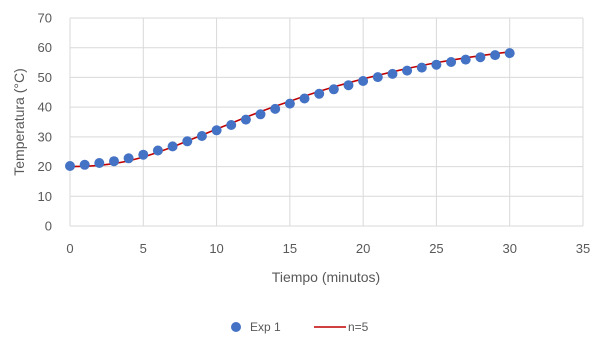 The width and height of the screenshot is (592, 340). I want to click on x-axis-ticks: 0 5 10 15 20 25 30 35, so click(328, 248).